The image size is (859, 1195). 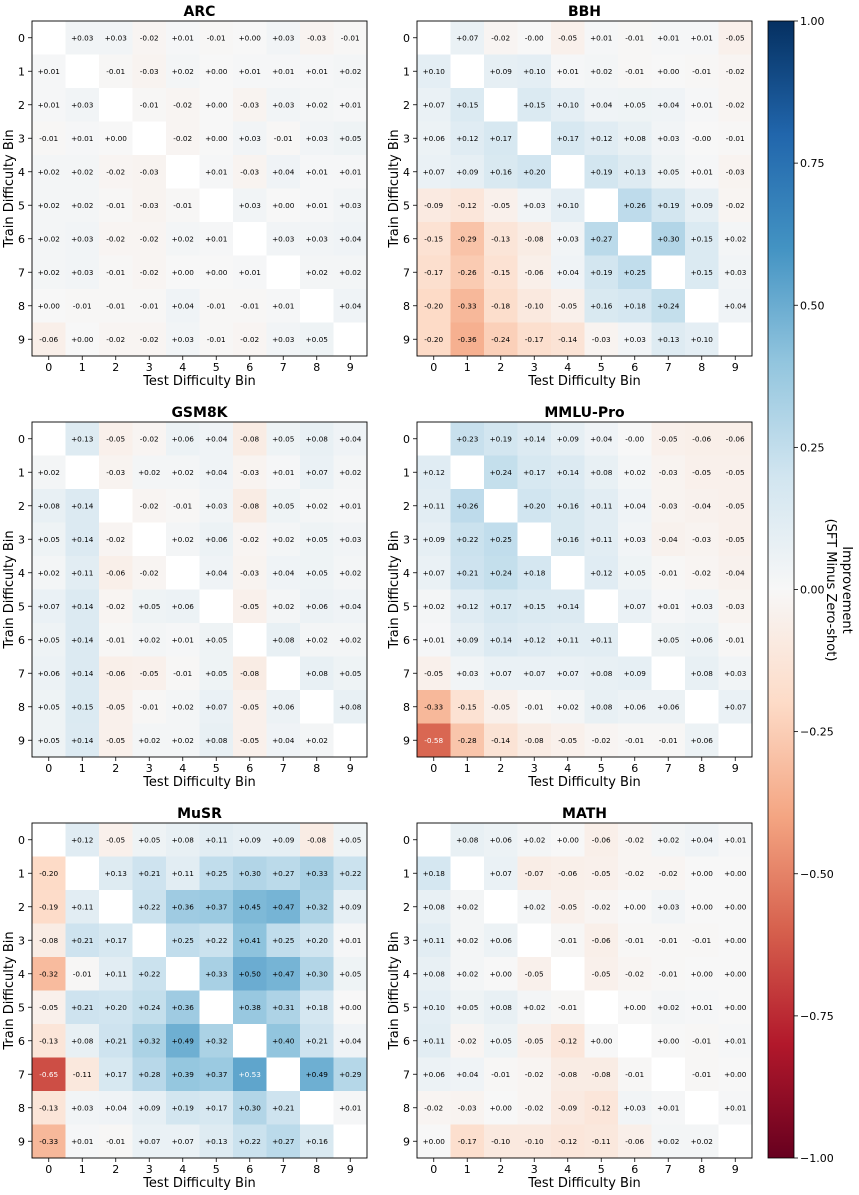 What do you see at coordinates (534, 1169) in the screenshot?
I see `x-tick-label: 3` at bounding box center [534, 1169].